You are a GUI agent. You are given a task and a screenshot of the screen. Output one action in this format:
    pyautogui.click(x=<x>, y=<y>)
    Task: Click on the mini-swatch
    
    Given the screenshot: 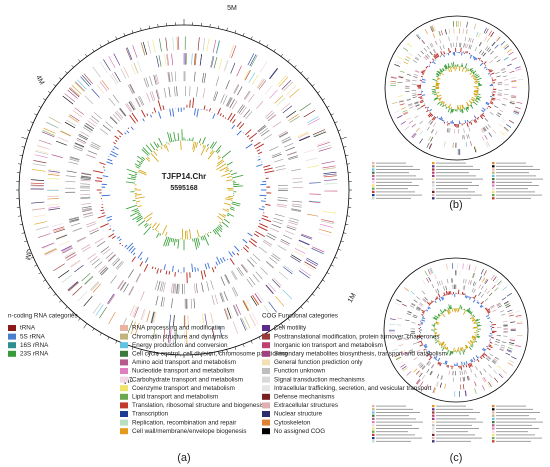 What is the action you would take?
    pyautogui.click(x=493, y=428)
    